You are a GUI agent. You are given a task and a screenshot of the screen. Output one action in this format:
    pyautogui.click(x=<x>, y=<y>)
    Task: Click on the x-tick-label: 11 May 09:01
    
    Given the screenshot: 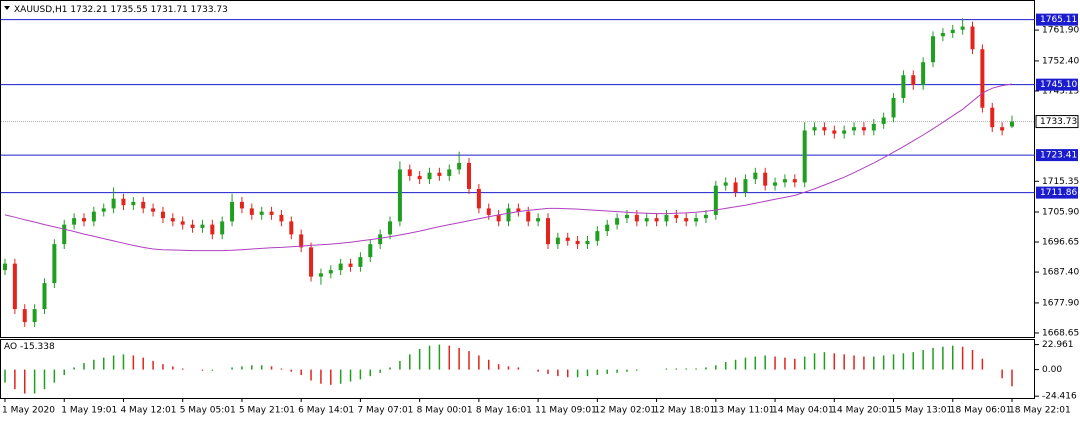 What is the action you would take?
    pyautogui.click(x=566, y=411)
    